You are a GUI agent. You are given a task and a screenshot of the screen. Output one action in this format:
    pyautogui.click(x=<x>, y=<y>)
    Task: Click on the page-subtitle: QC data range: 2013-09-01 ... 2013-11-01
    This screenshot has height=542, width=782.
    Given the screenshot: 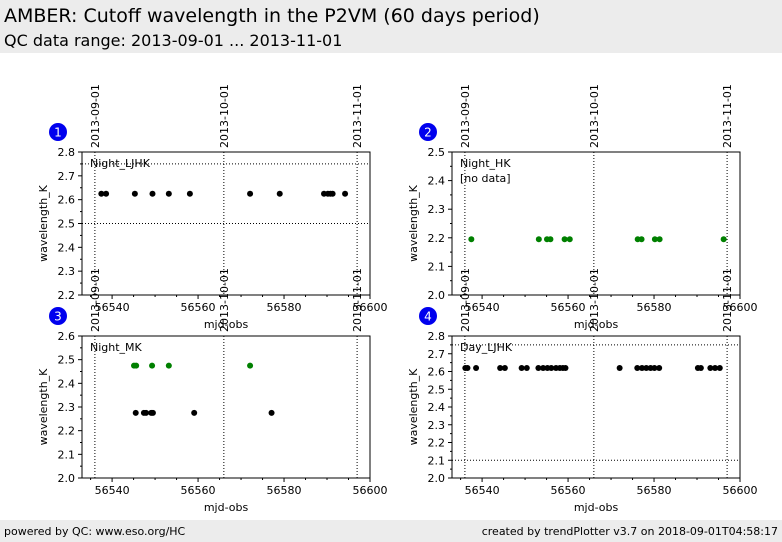 What is the action you would take?
    pyautogui.click(x=173, y=40)
    